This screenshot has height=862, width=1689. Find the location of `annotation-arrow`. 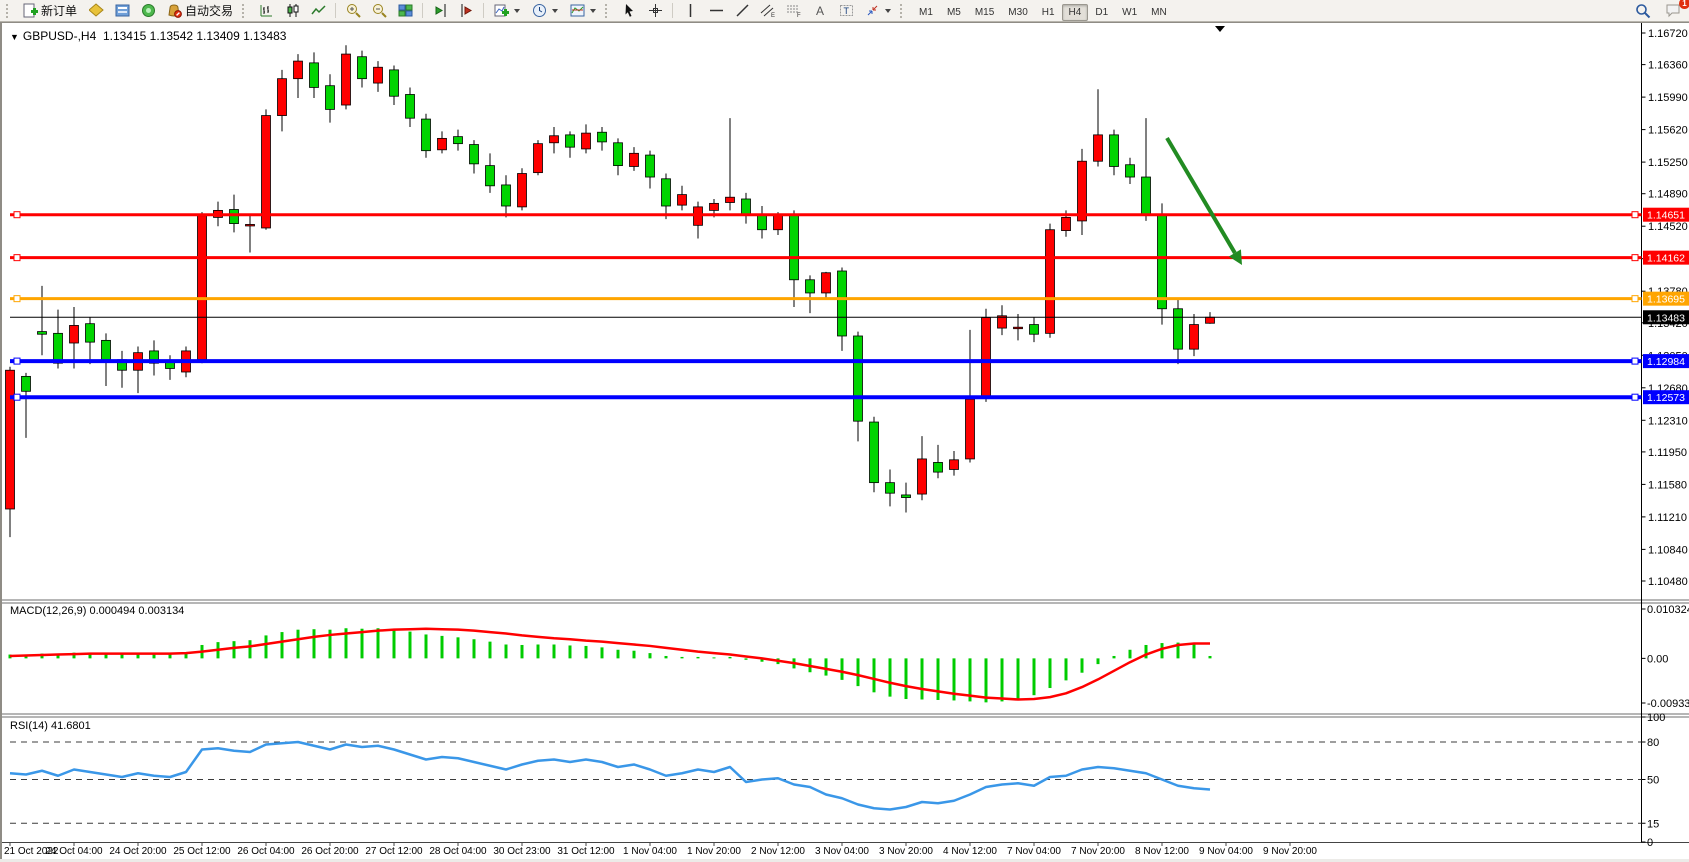

annotation-arrow is located at coordinates (1201, 195).